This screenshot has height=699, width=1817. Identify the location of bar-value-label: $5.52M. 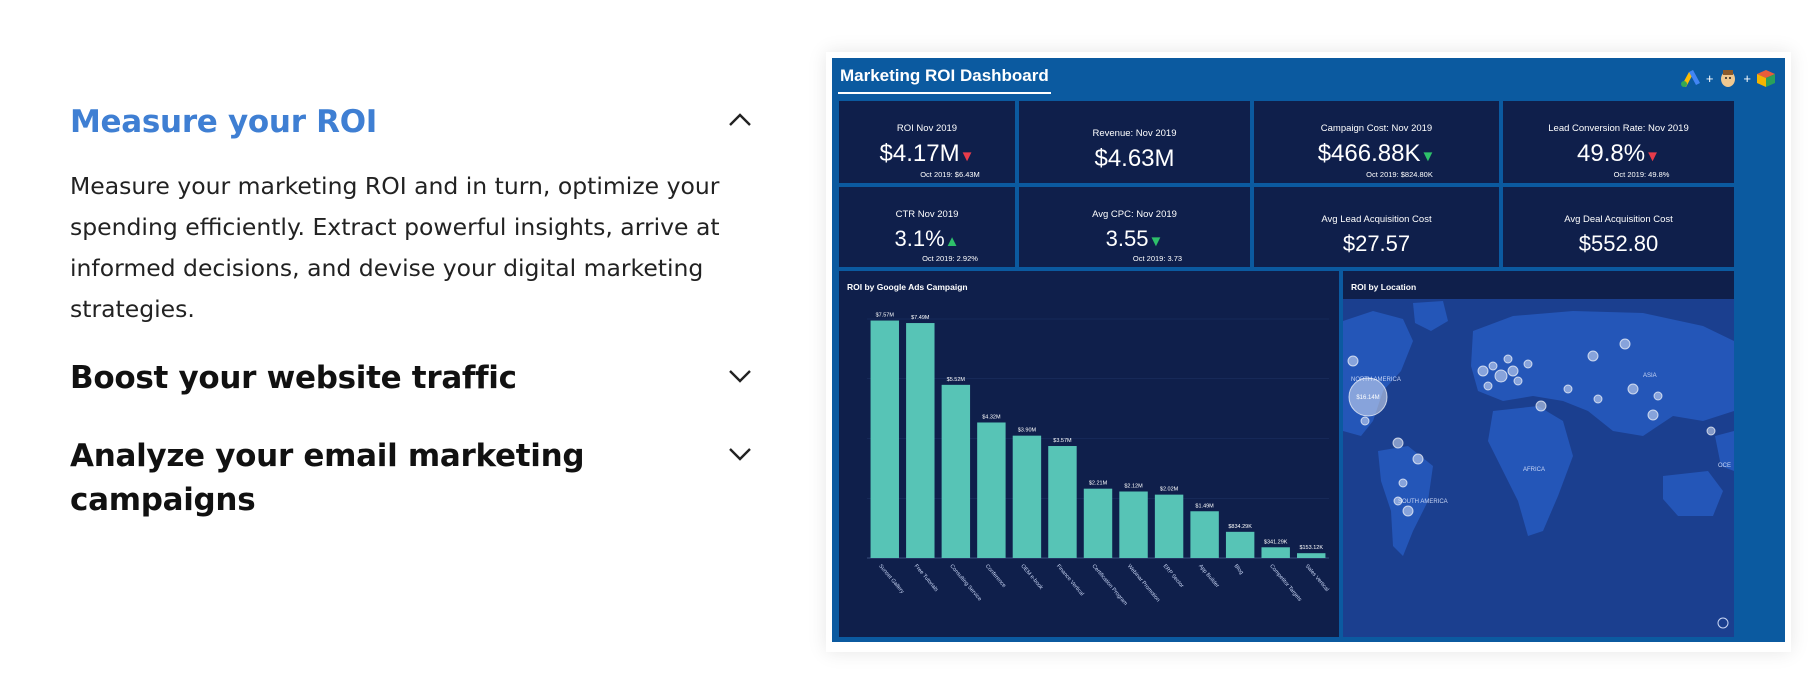
(956, 380).